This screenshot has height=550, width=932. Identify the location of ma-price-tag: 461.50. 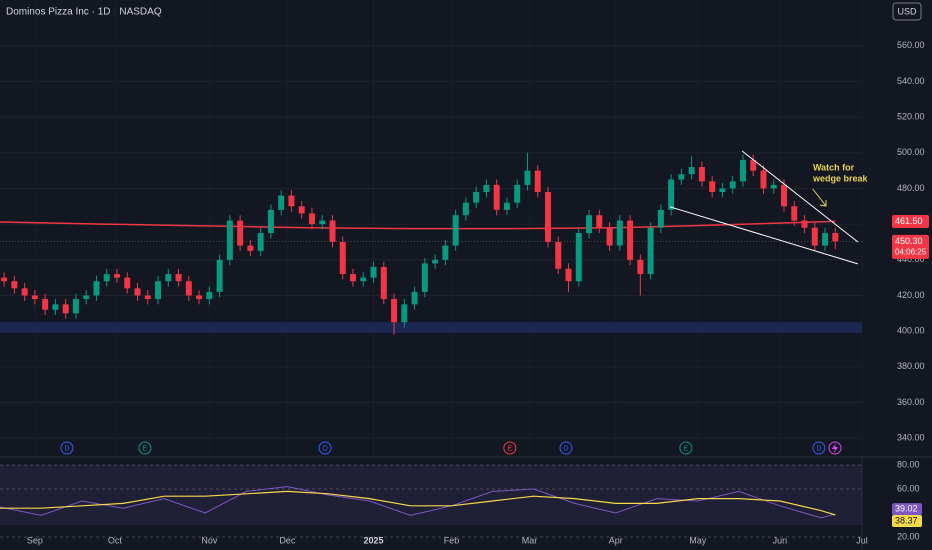
(909, 221).